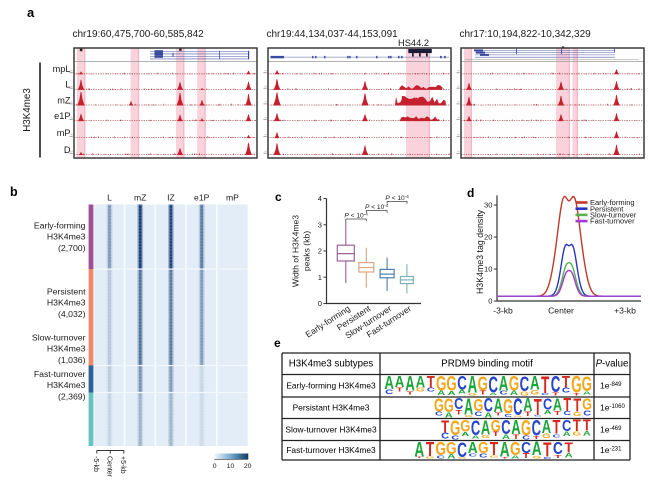 The image size is (650, 484). What do you see at coordinates (503, 311) in the screenshot?
I see `svg-text: -3-kb` at bounding box center [503, 311].